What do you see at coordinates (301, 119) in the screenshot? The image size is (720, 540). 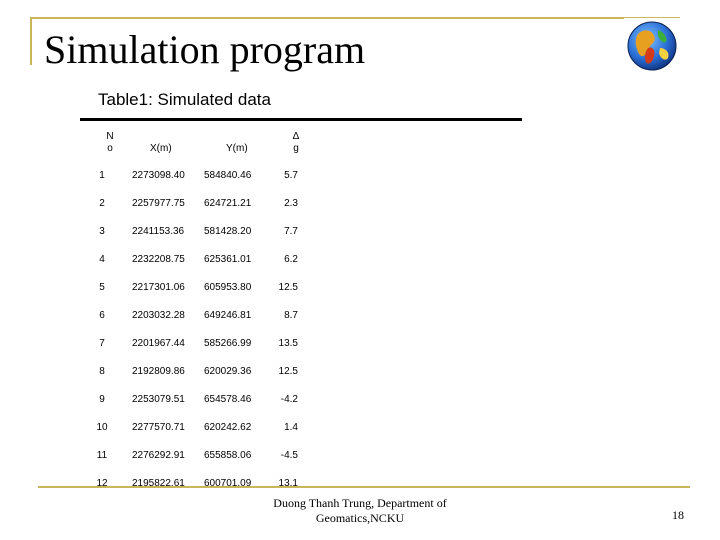 I see `table-top-rule` at bounding box center [301, 119].